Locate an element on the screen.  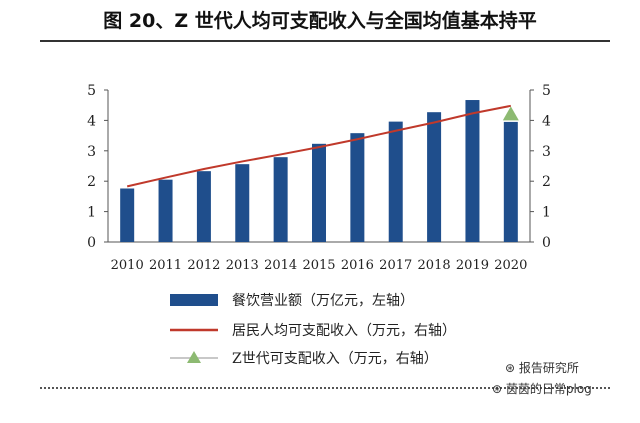
y-tick-label-left: 4 is located at coordinates (91, 121).